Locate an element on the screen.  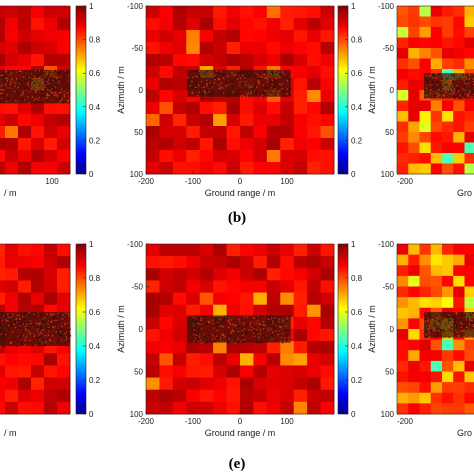
x-tick-label: 100 is located at coordinates (287, 181).